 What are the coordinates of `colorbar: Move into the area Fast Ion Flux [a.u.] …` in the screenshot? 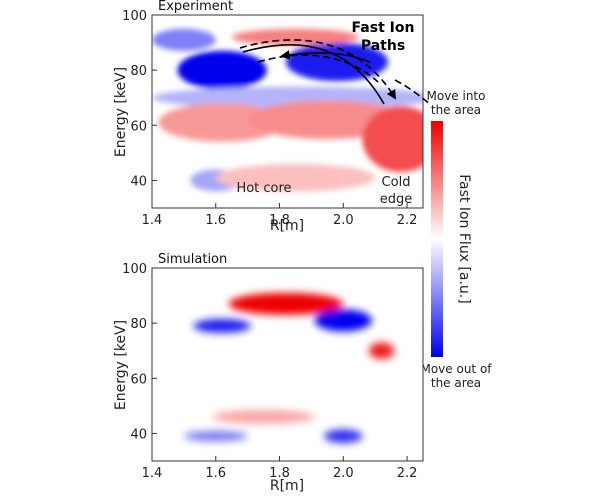 It's located at (456, 239).